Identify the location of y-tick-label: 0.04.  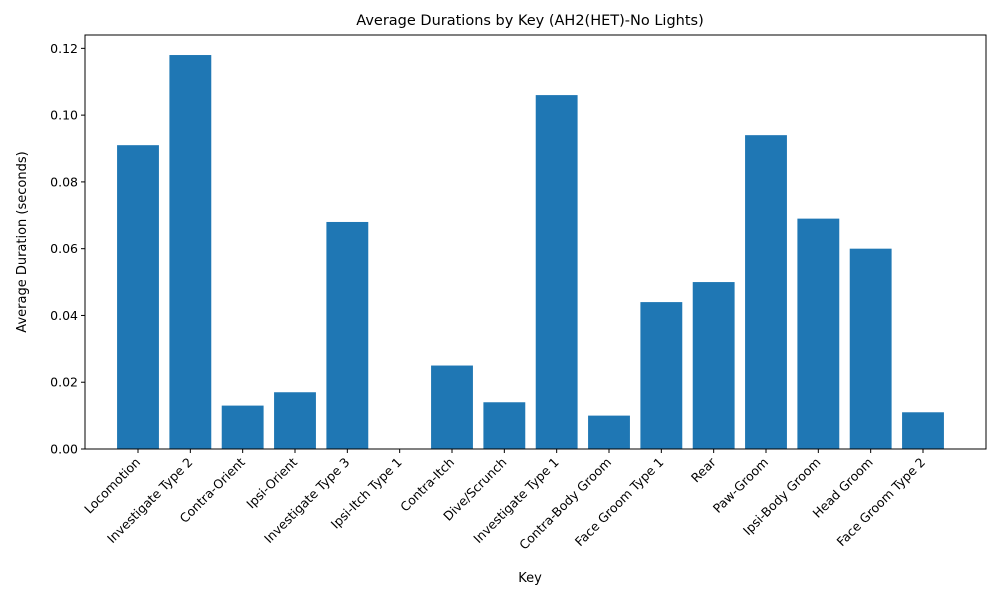
(64, 315).